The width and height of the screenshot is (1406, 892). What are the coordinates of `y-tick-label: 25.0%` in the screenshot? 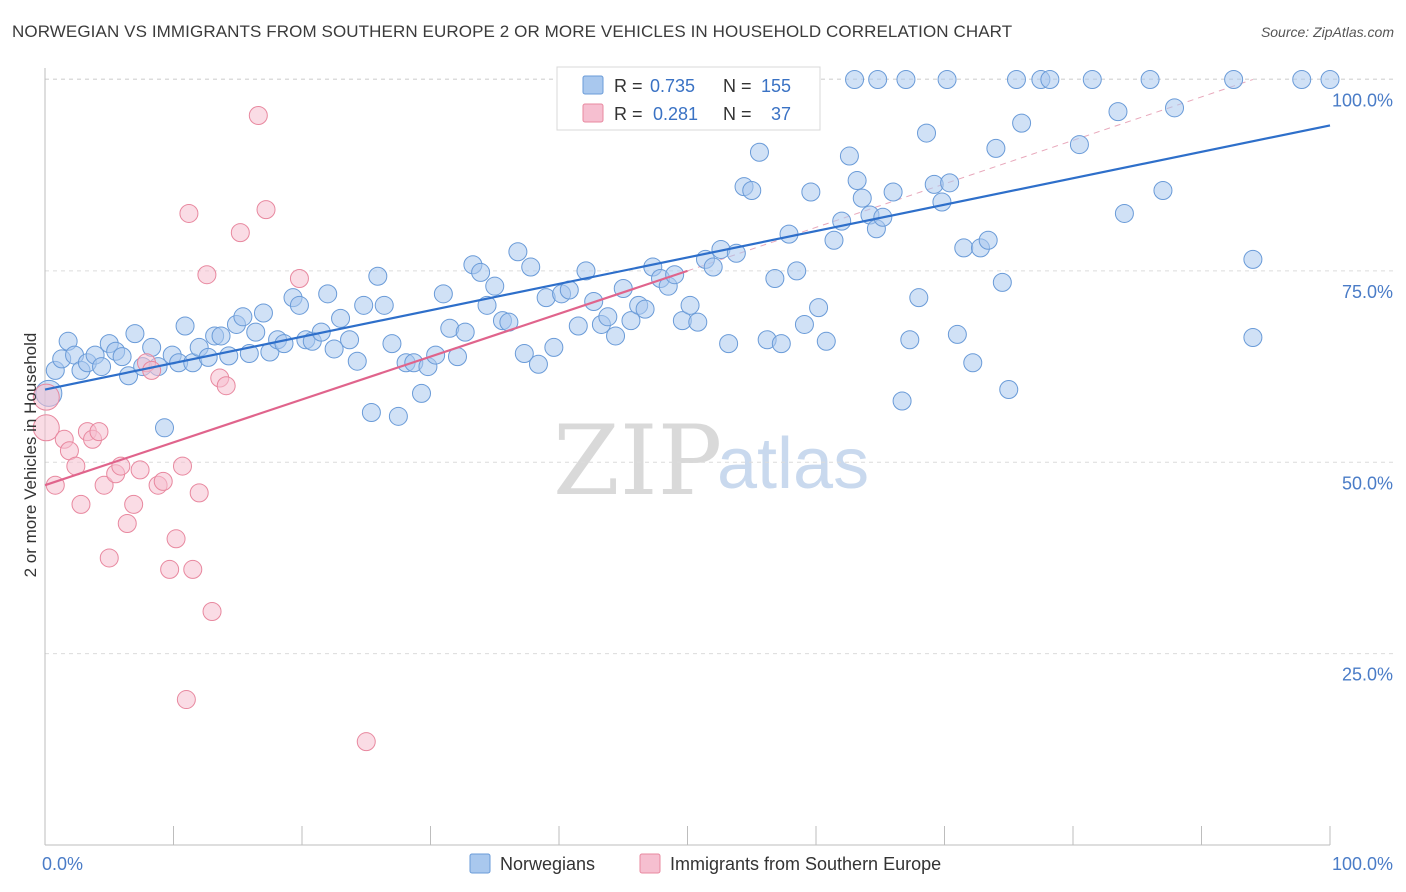 It's located at (1367, 675).